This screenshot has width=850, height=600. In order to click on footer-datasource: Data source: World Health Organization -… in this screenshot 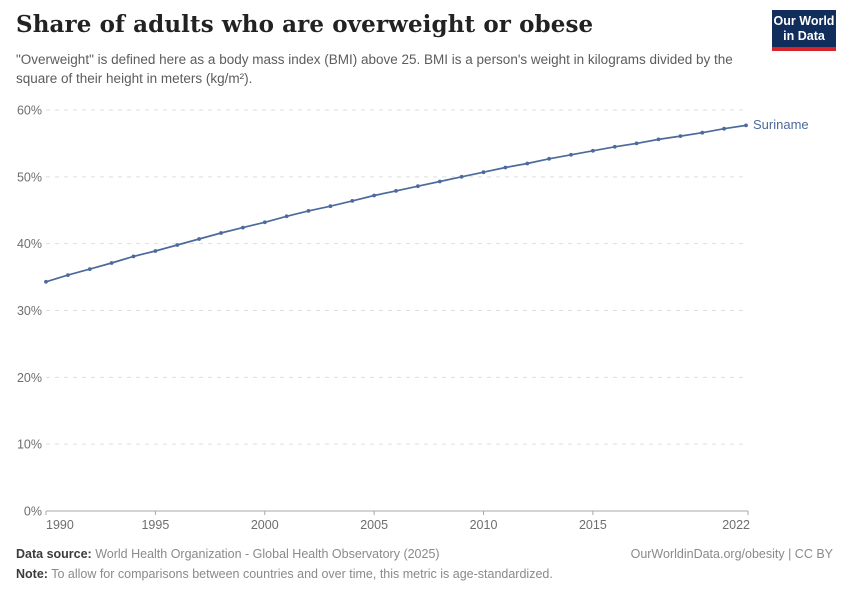, I will do `click(228, 554)`.